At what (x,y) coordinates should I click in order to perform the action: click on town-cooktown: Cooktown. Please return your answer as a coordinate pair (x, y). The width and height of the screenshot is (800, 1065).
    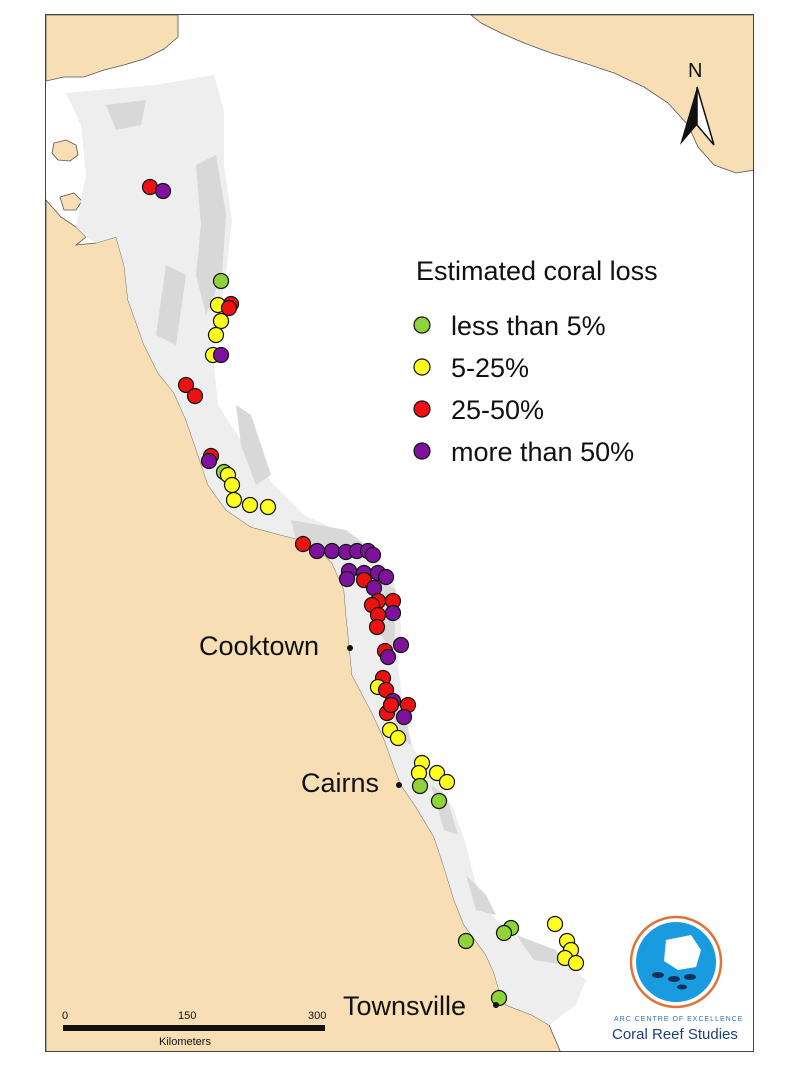
    Looking at the image, I should click on (276, 646).